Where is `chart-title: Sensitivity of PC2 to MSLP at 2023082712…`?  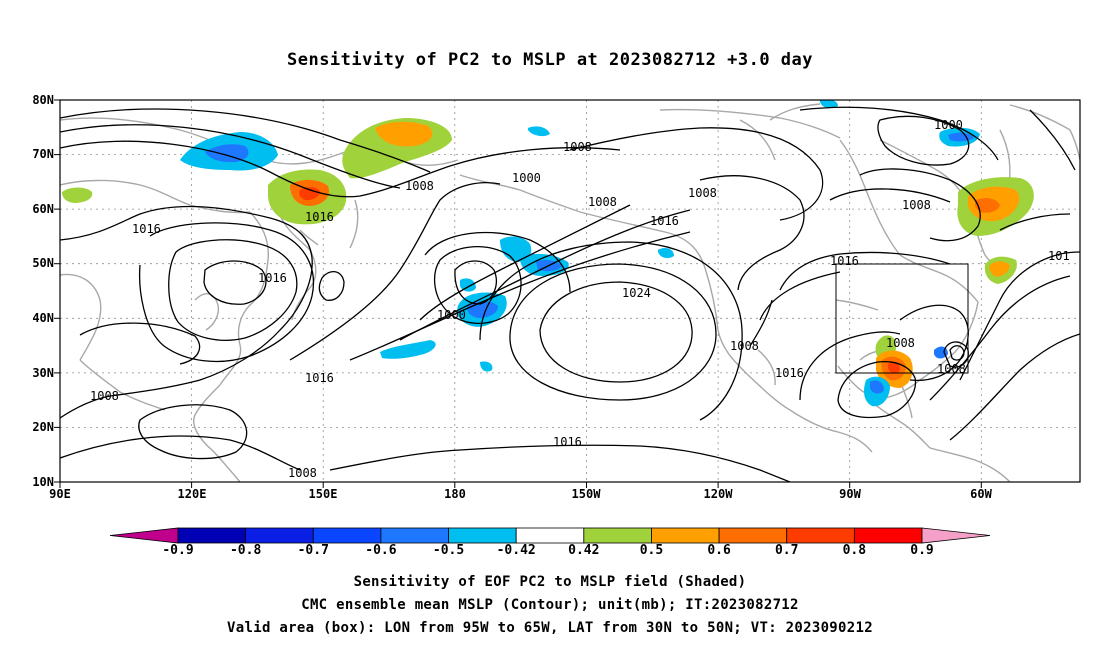
chart-title: Sensitivity of PC2 to MSLP at 2023082712… is located at coordinates (549, 60).